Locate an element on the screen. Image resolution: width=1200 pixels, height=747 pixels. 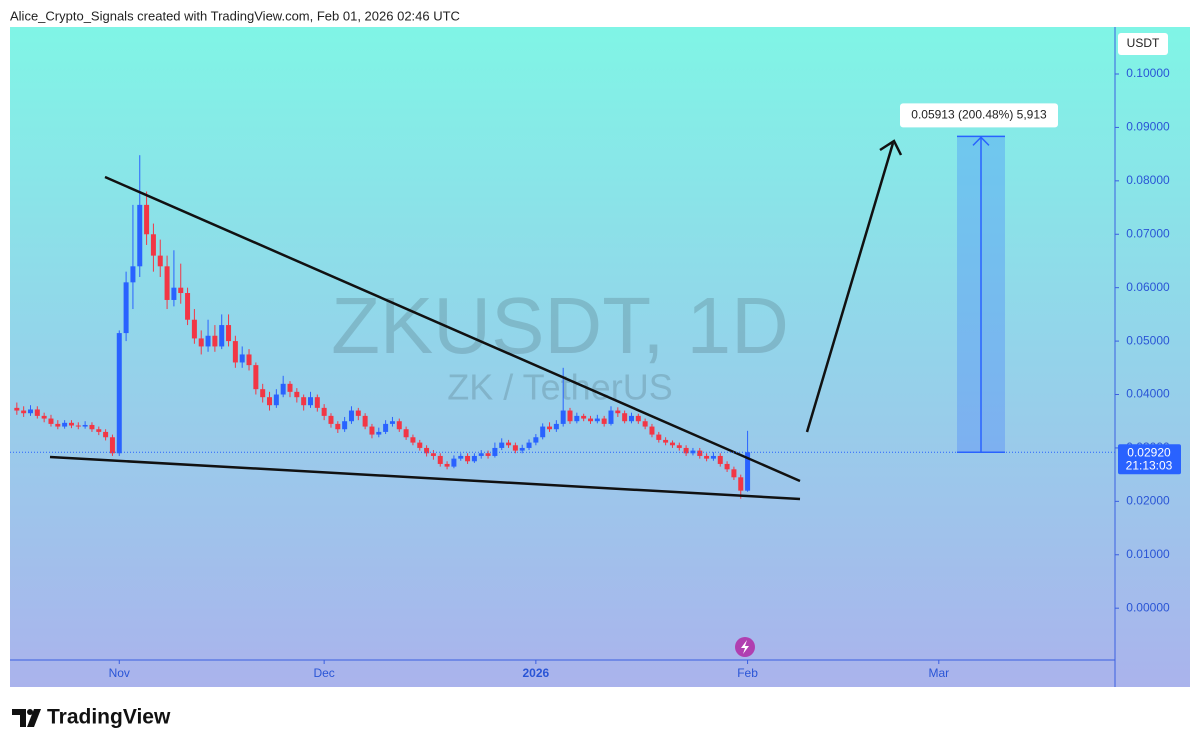
y-tick-label: 0.09000 is located at coordinates (1148, 127).